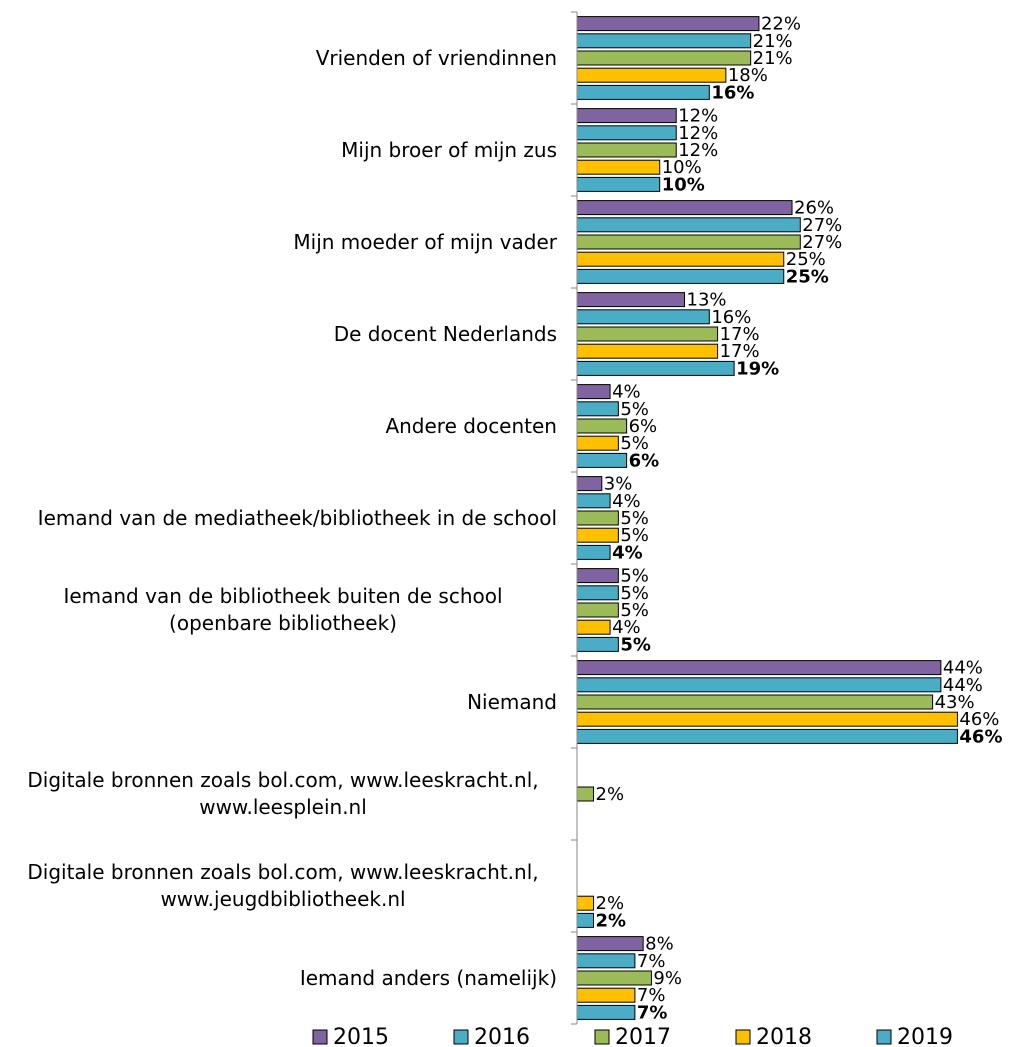 This screenshot has height=1047, width=1031. Describe the element at coordinates (781, 24) in the screenshot. I see `data-label: 22%` at that location.